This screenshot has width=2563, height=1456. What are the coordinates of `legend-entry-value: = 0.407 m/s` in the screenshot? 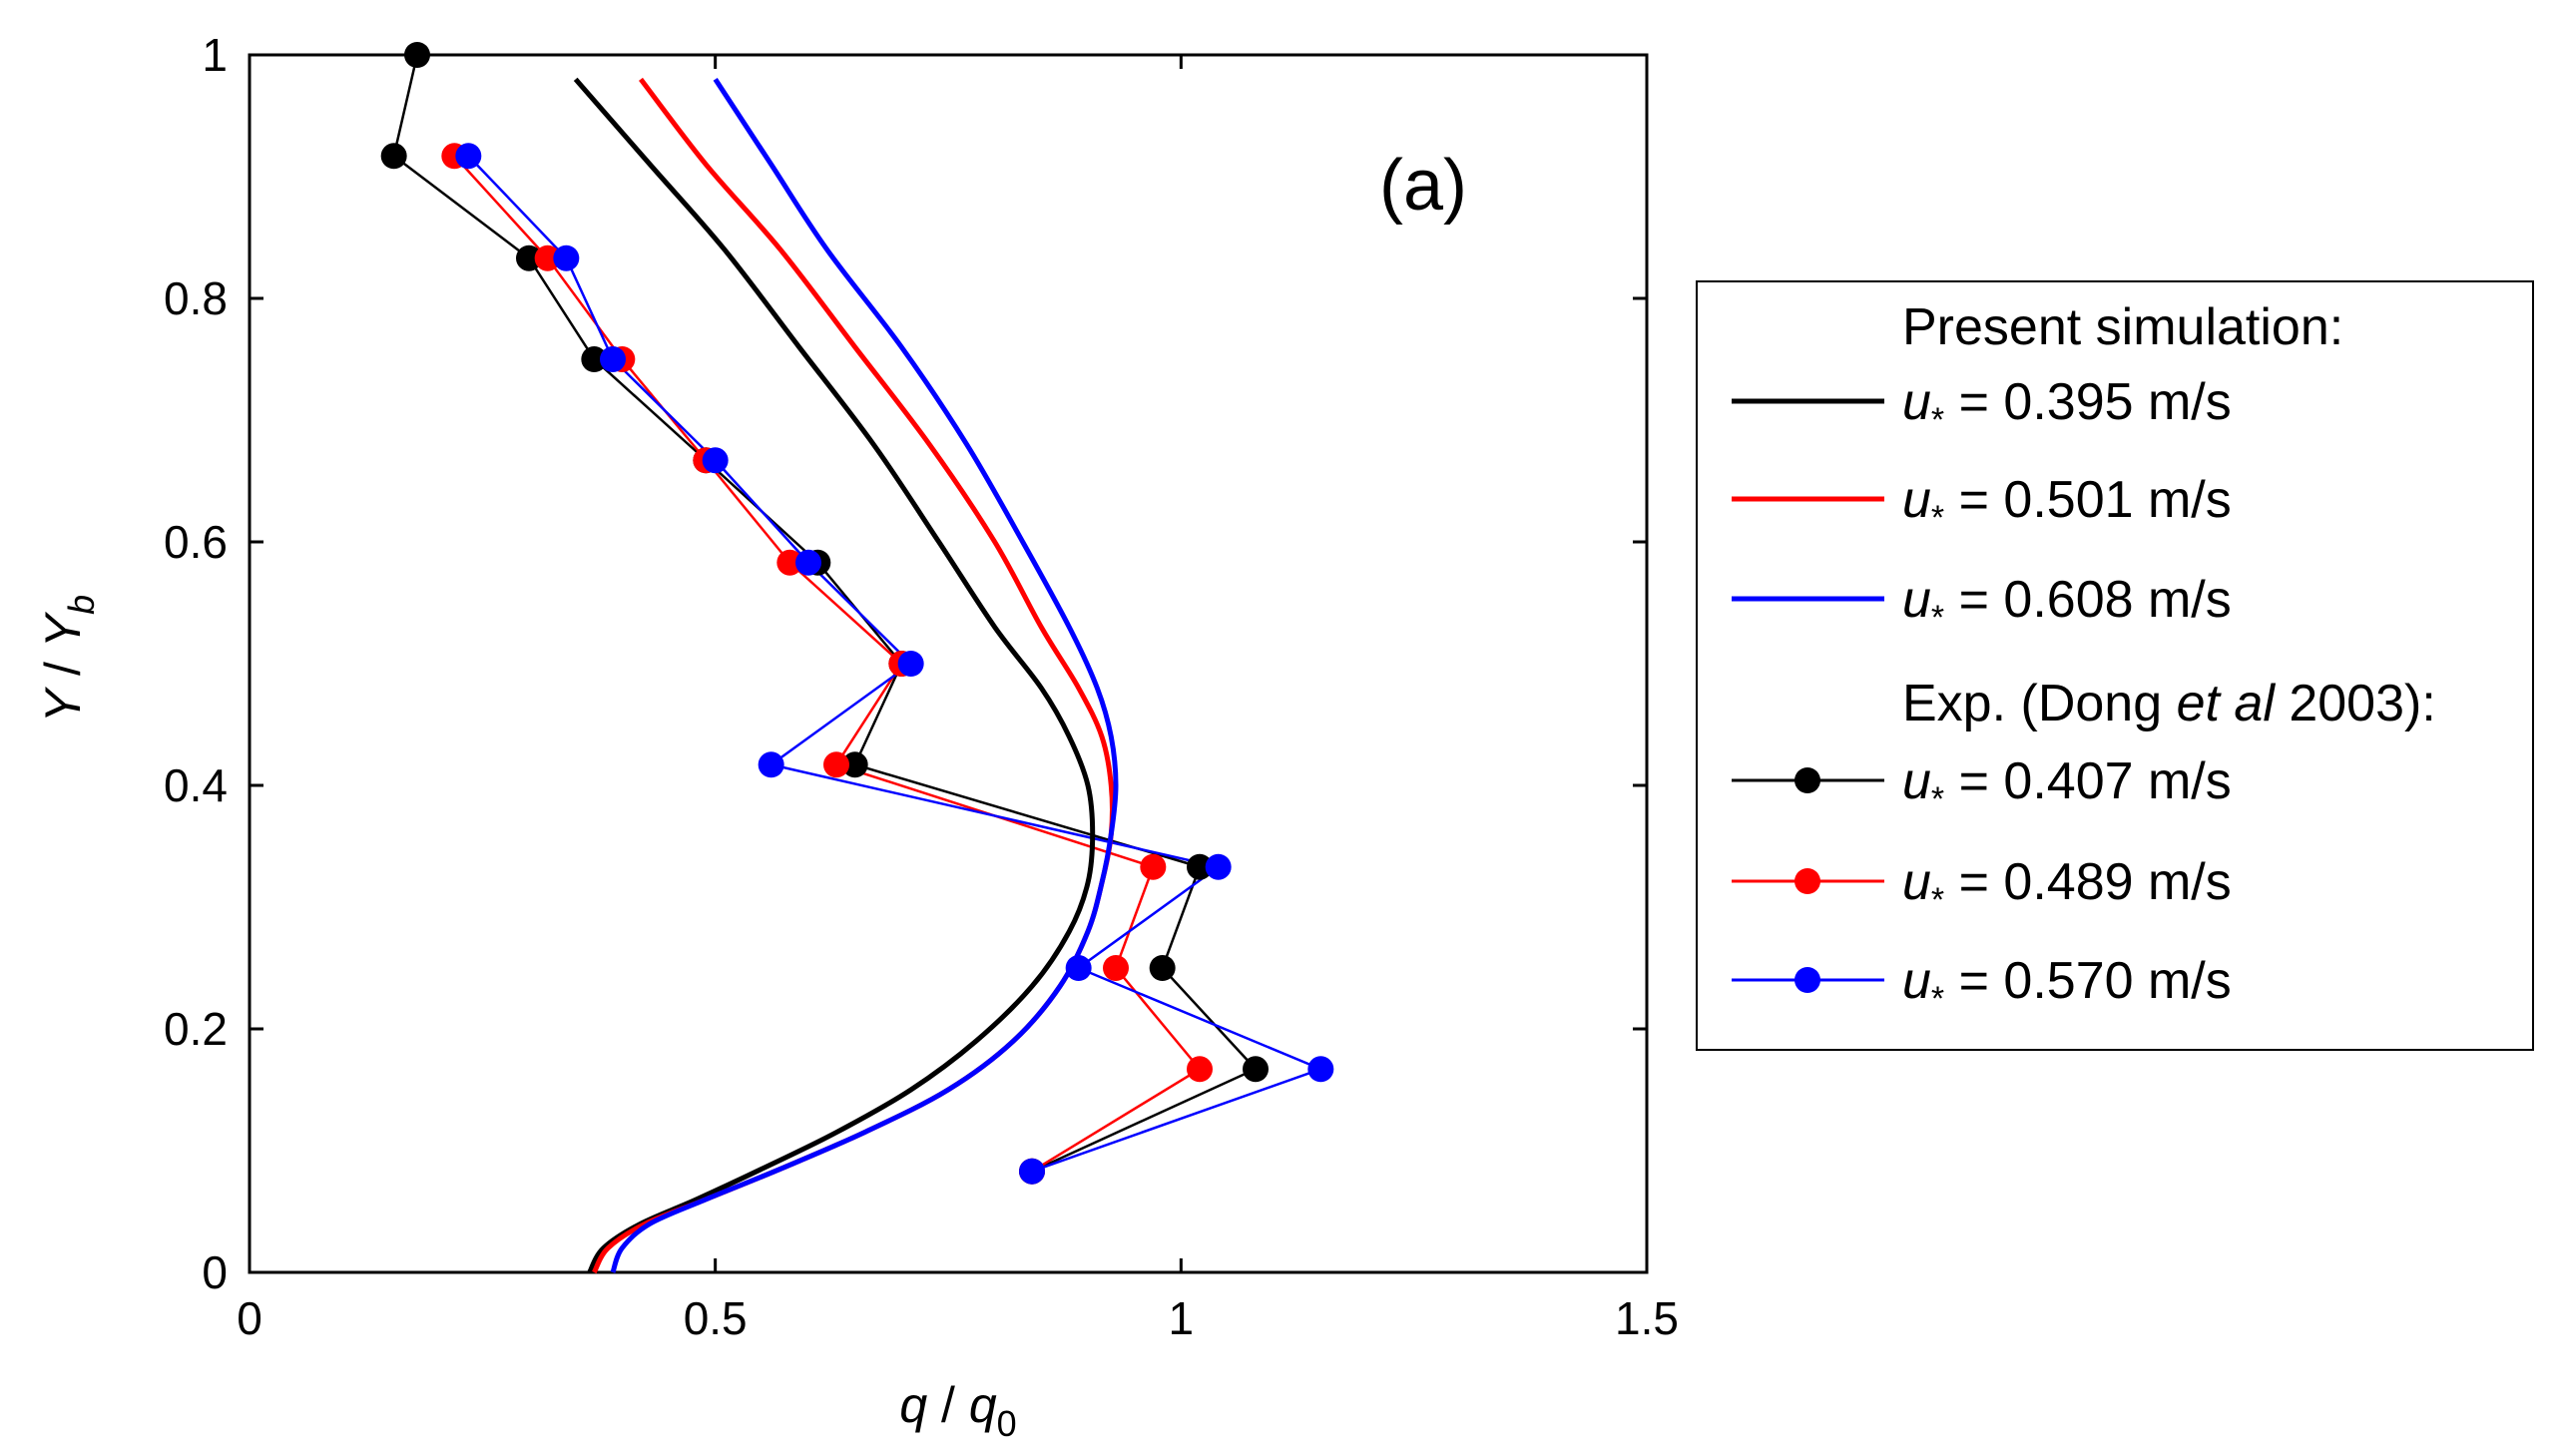 It's located at (2088, 781).